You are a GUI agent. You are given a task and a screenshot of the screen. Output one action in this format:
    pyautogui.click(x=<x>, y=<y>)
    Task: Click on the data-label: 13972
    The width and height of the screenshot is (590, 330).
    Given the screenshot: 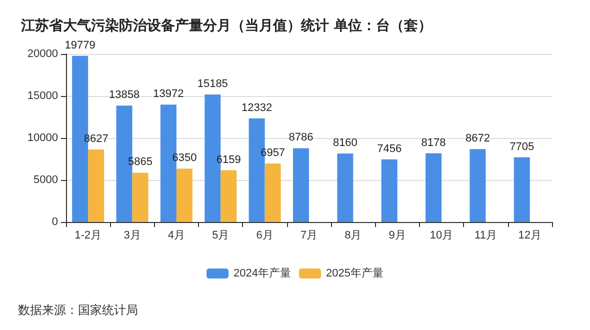 What is the action you would take?
    pyautogui.click(x=168, y=94)
    